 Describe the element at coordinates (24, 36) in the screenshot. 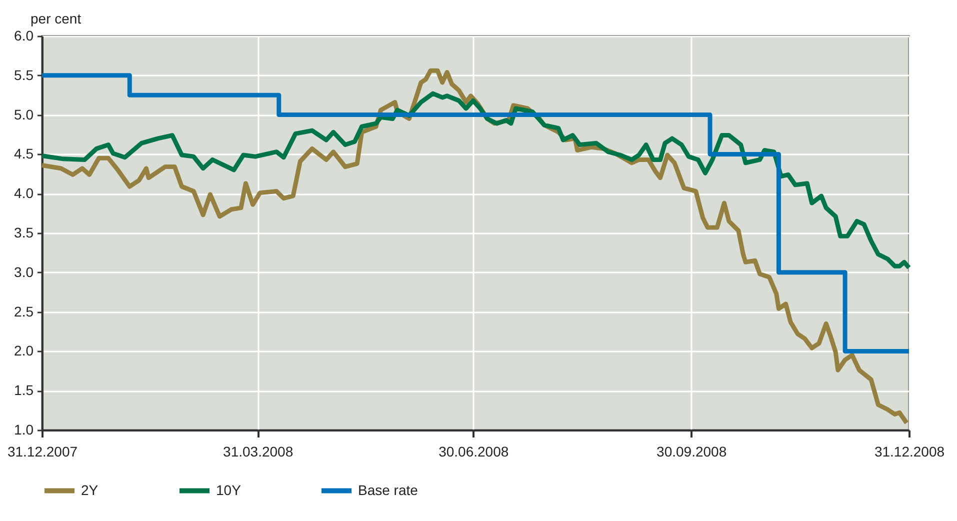

I see `y-tick-label: 6.0` at that location.